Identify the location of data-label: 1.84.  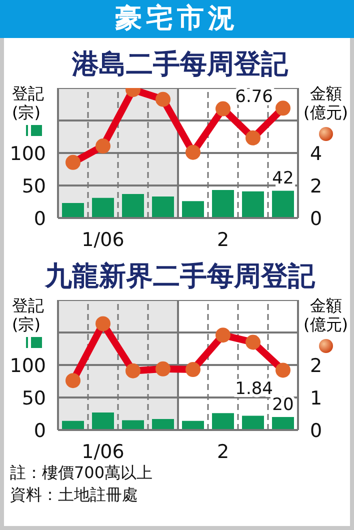
(254, 389).